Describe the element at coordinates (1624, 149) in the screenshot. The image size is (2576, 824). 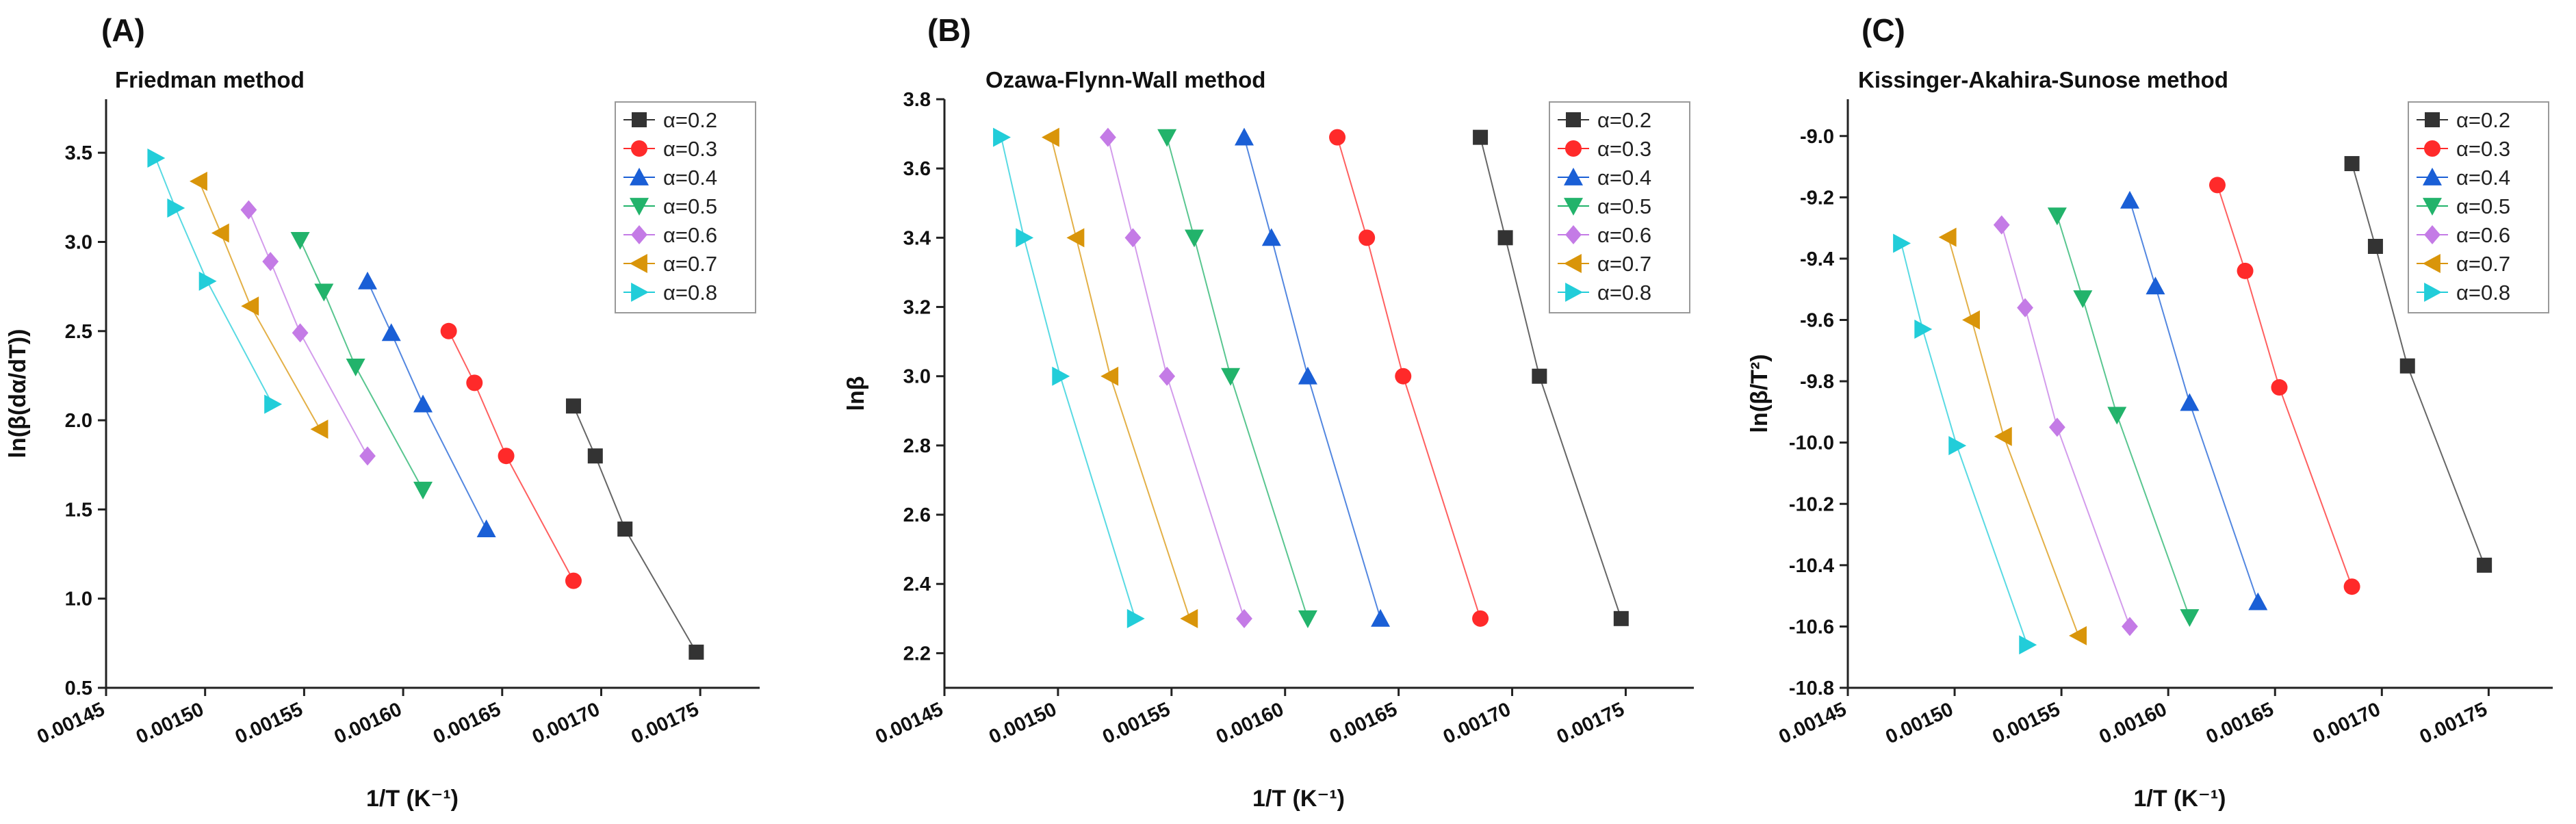
I see `legend-label: α=0.3` at that location.